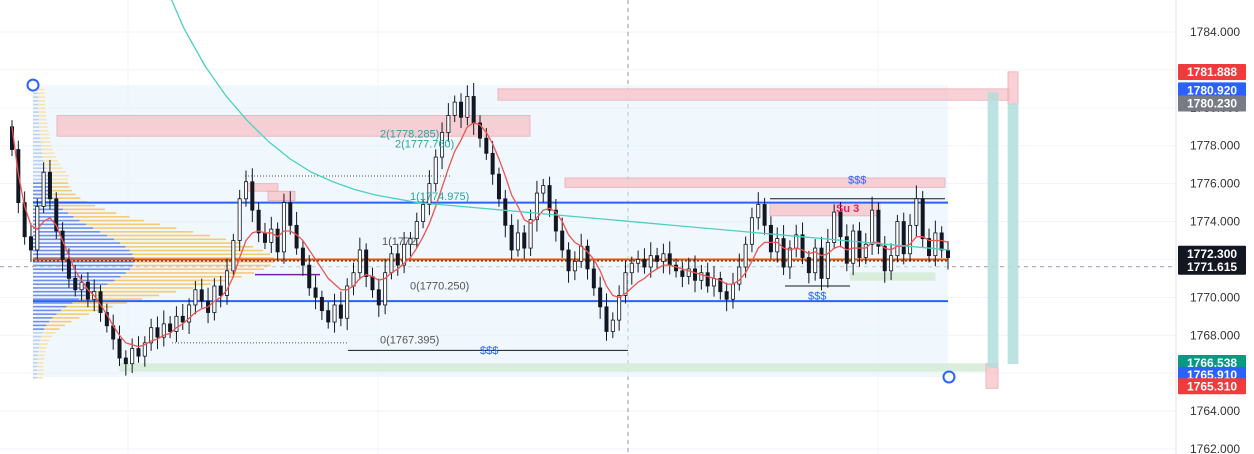 This screenshot has width=1254, height=454. Describe the element at coordinates (1013, 88) in the screenshot. I see `target-box` at that location.